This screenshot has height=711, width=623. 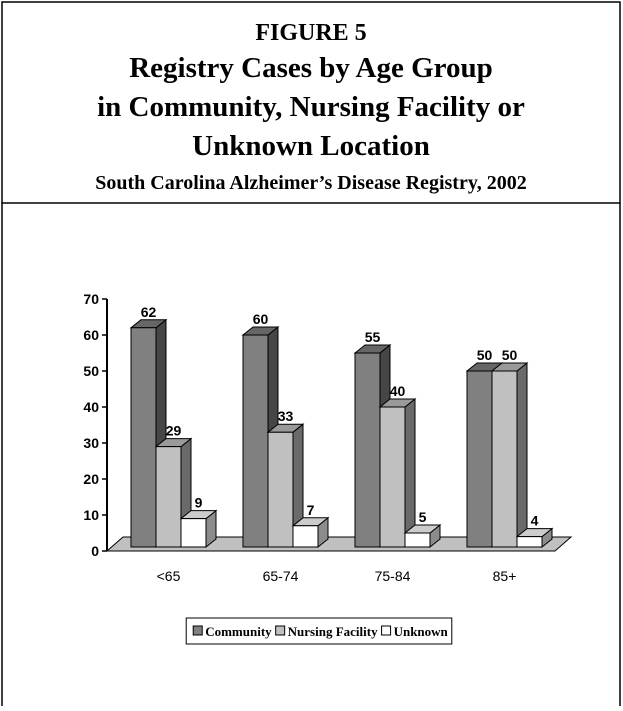 What do you see at coordinates (535, 521) in the screenshot?
I see `value-label: 4` at bounding box center [535, 521].